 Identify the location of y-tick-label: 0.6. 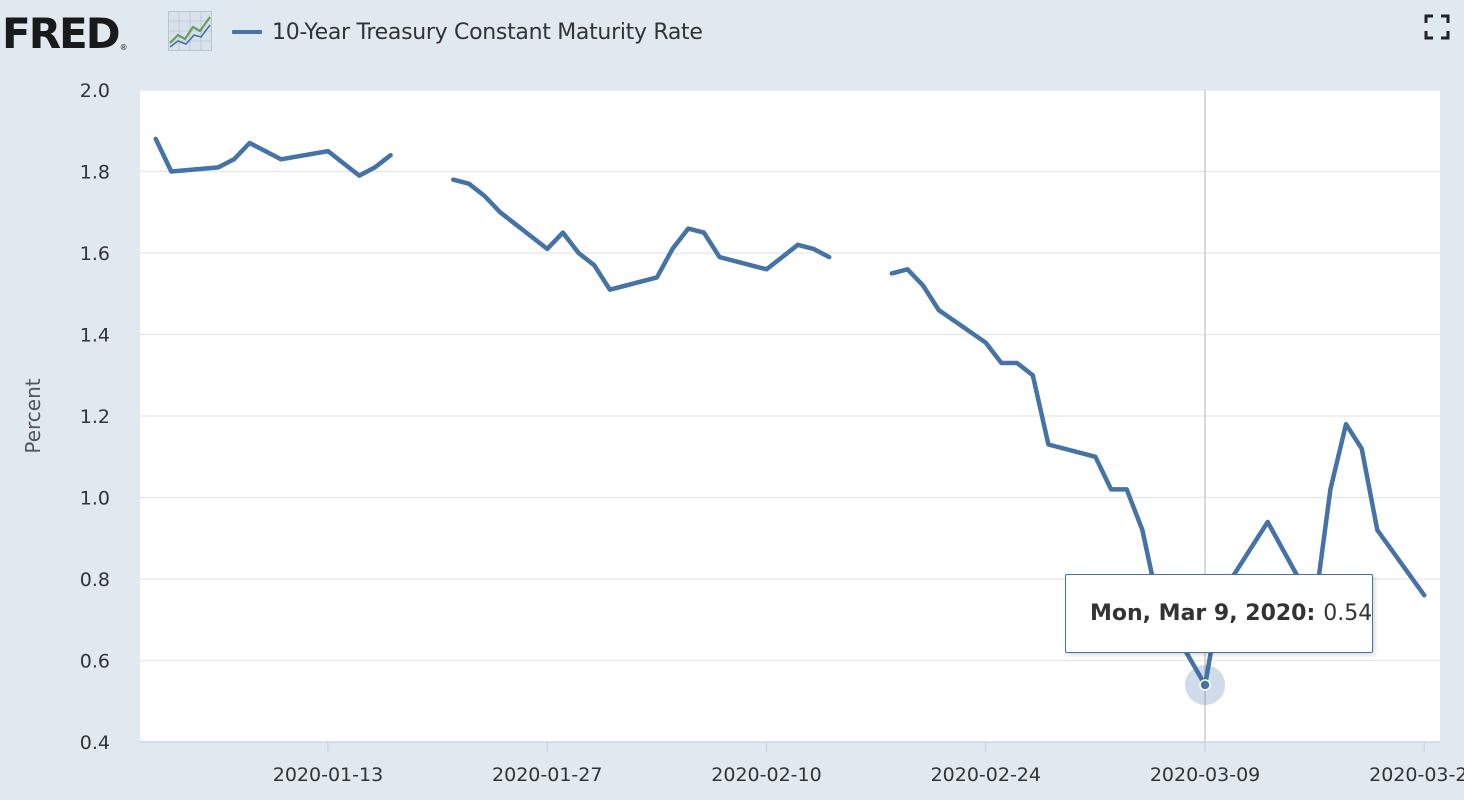
(95, 662).